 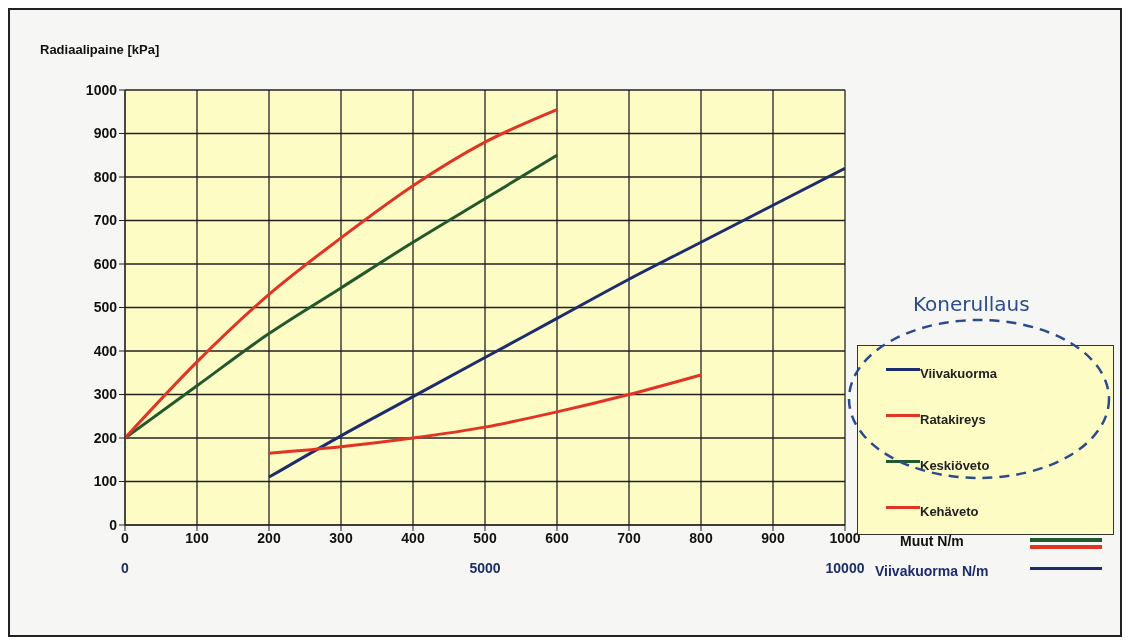 What do you see at coordinates (953, 419) in the screenshot?
I see `legend-label: Ratakireys` at bounding box center [953, 419].